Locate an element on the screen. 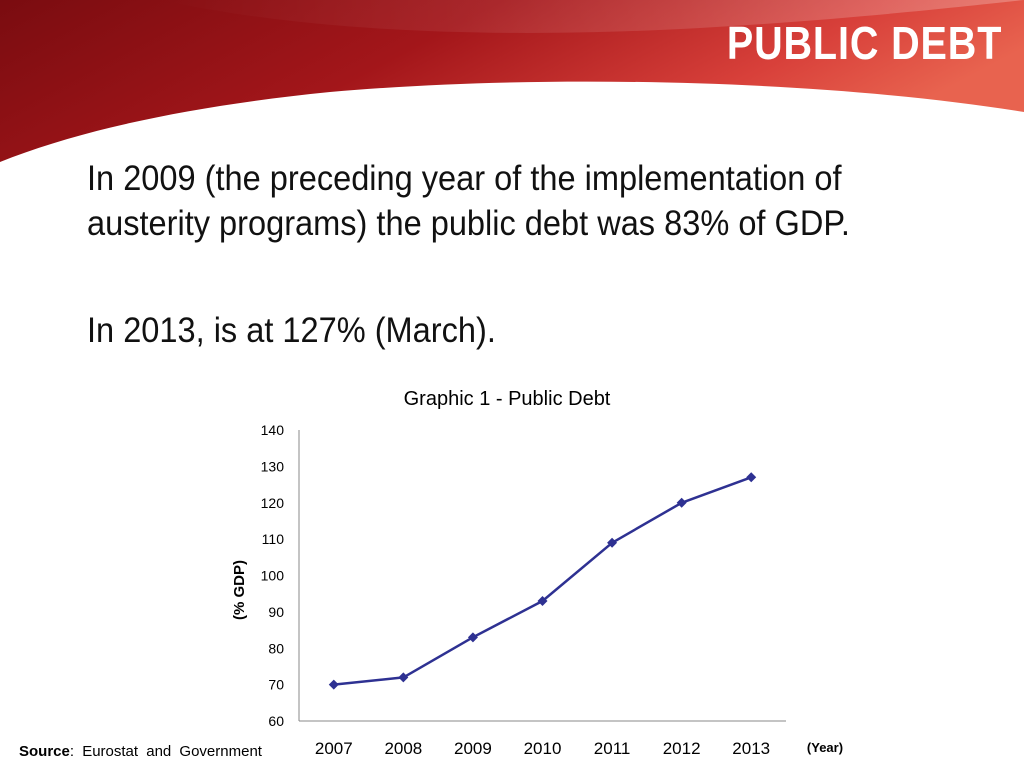 Image resolution: width=1024 pixels, height=768 pixels. x-tick-label: 2008 is located at coordinates (403, 748).